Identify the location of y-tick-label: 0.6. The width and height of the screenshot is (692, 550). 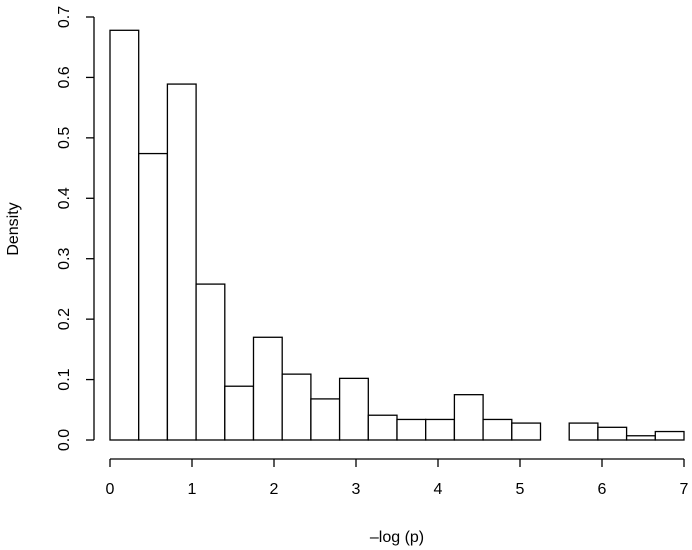
(64, 77).